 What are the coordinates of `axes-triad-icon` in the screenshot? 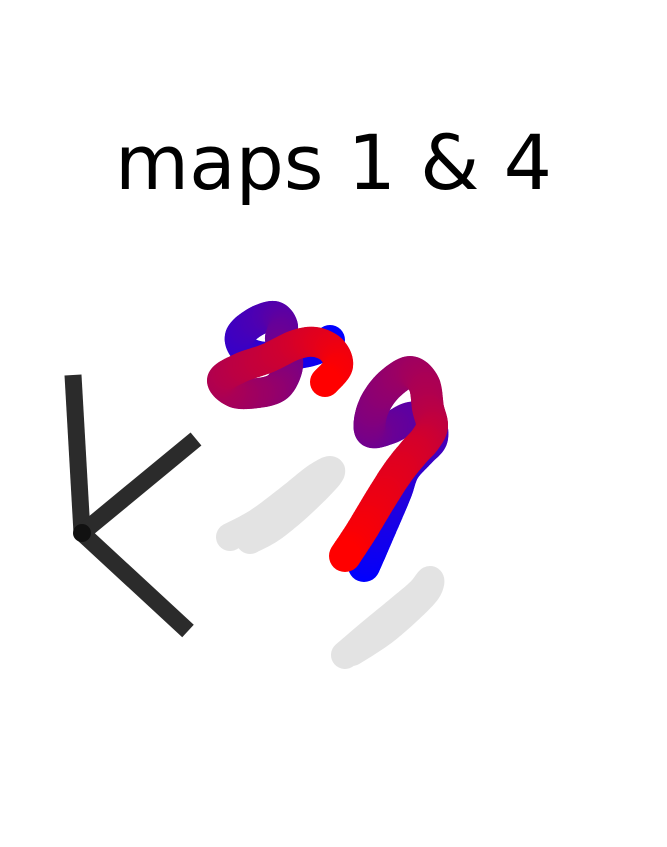 It's located at (133, 506).